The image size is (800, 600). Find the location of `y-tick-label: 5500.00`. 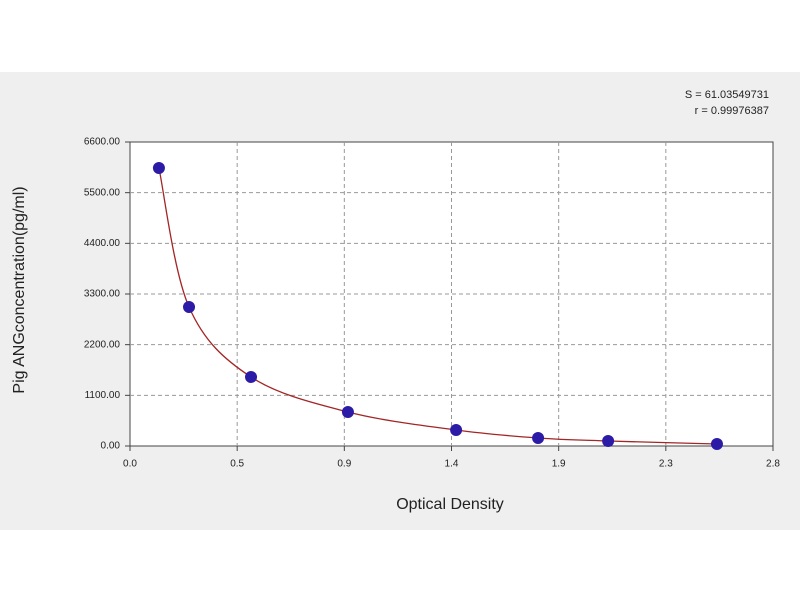

y-tick-label: 5500.00 is located at coordinates (102, 192).